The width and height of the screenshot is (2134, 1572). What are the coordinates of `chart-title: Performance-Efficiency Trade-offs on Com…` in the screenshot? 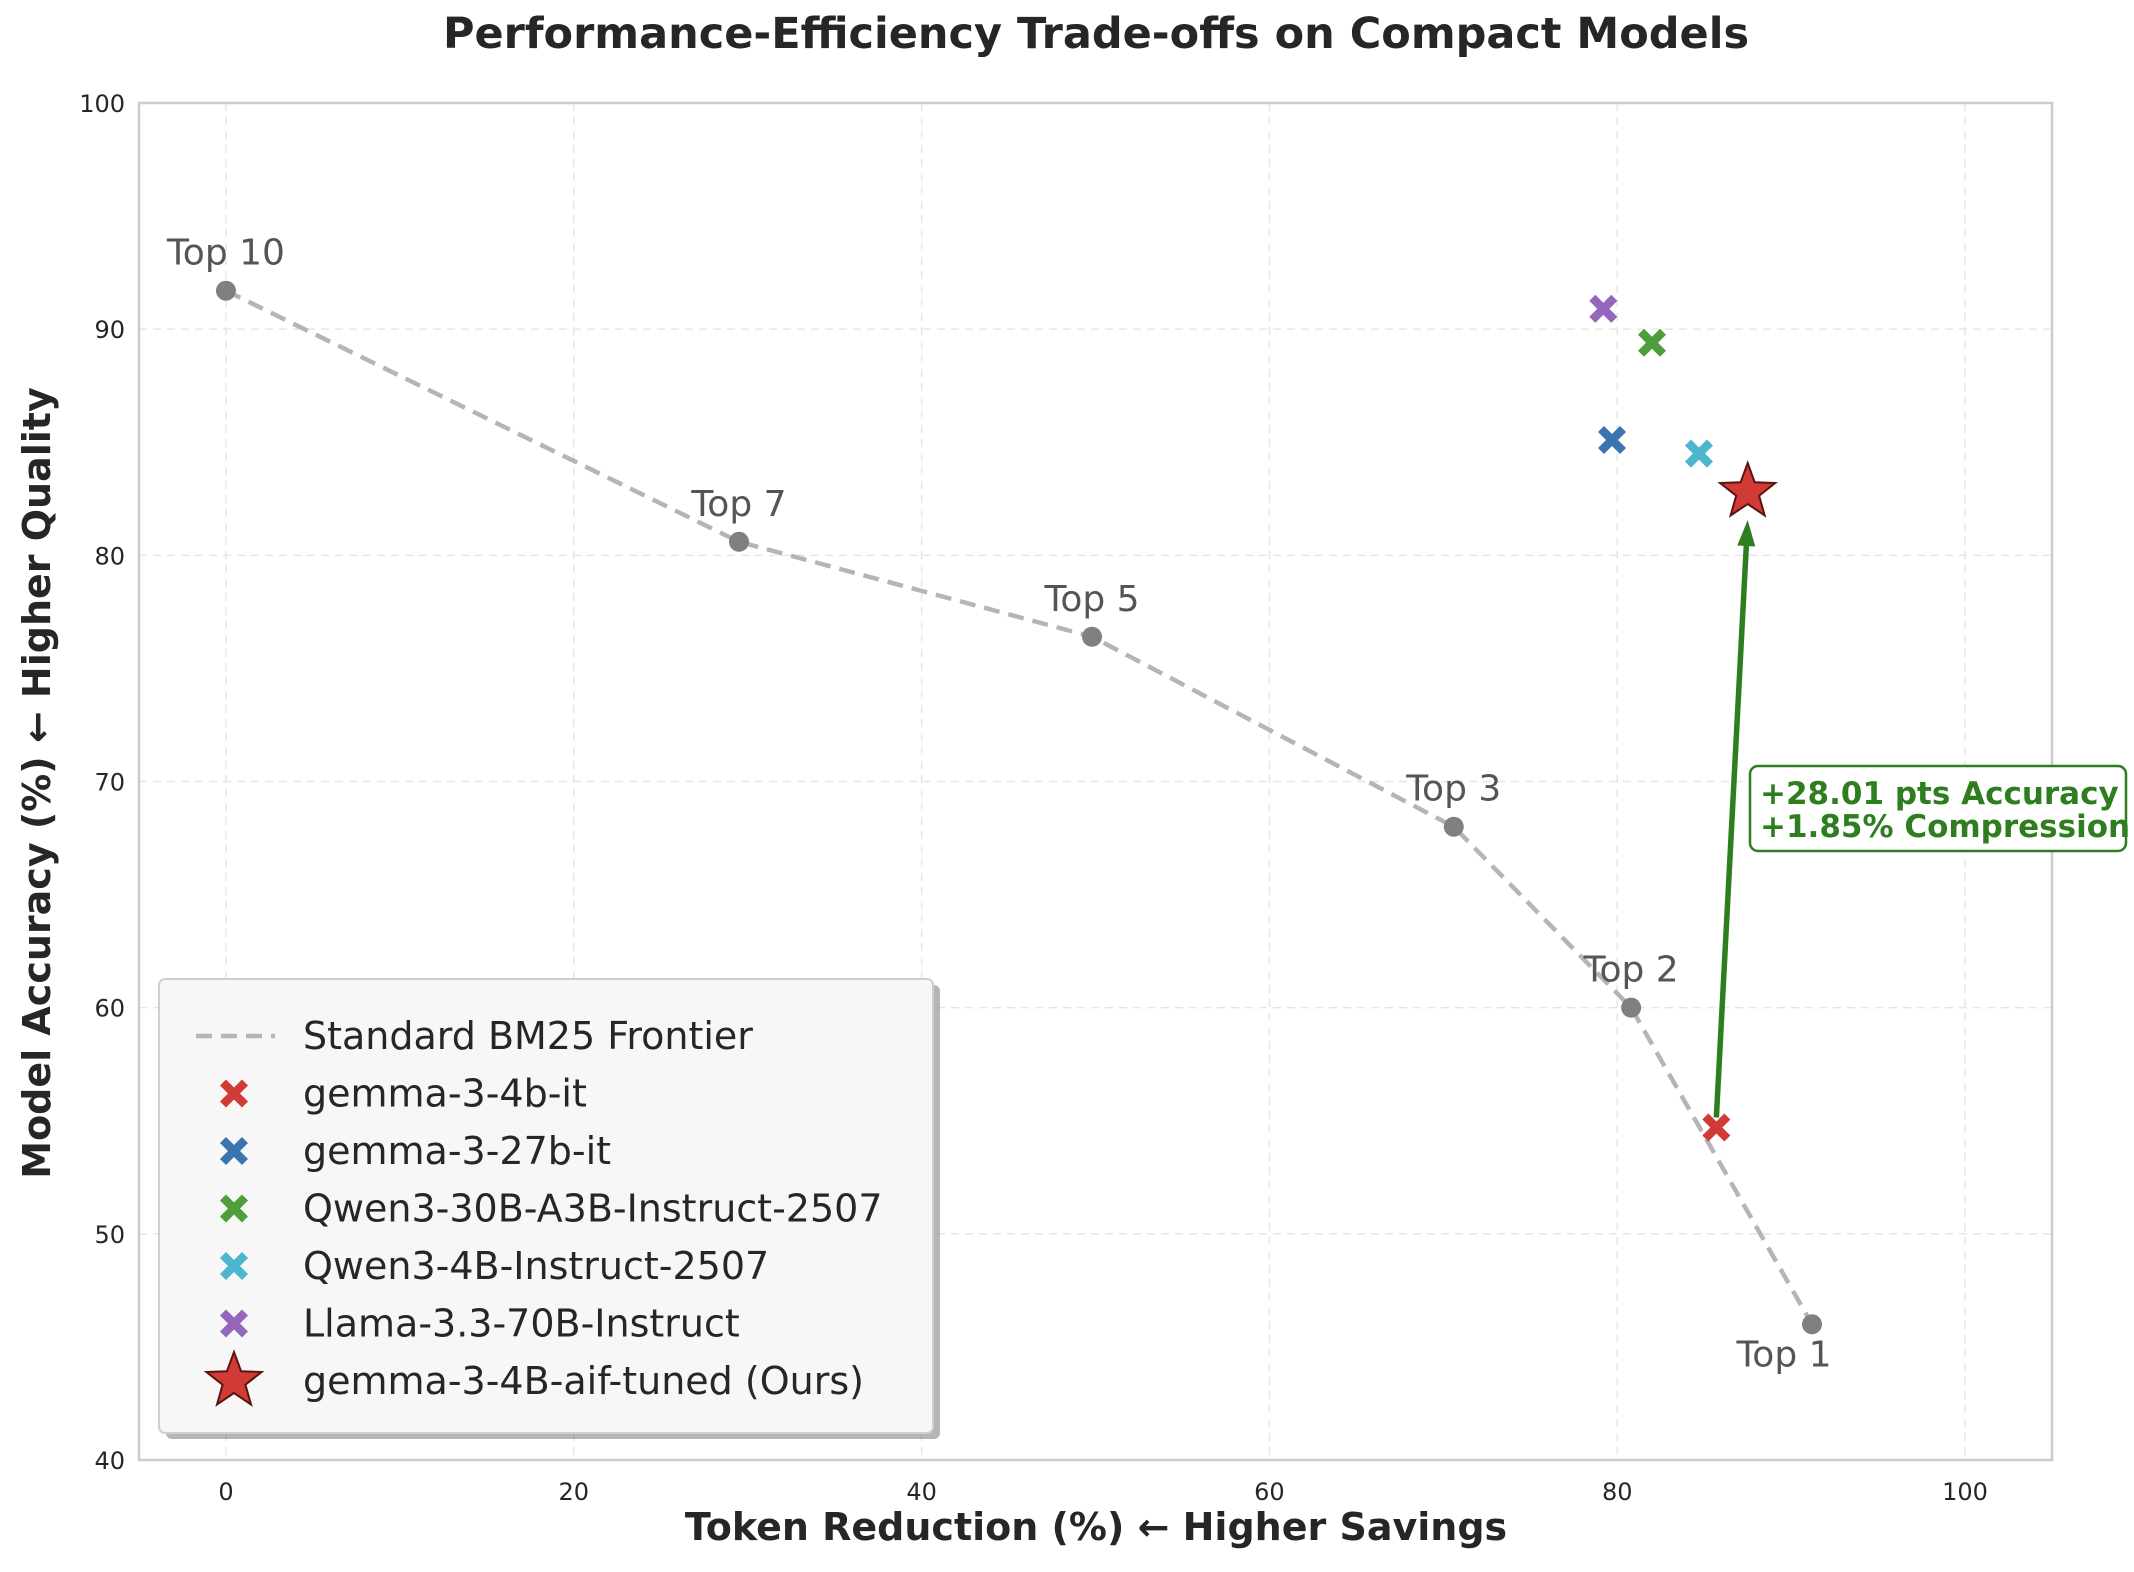 It's located at (1096, 34).